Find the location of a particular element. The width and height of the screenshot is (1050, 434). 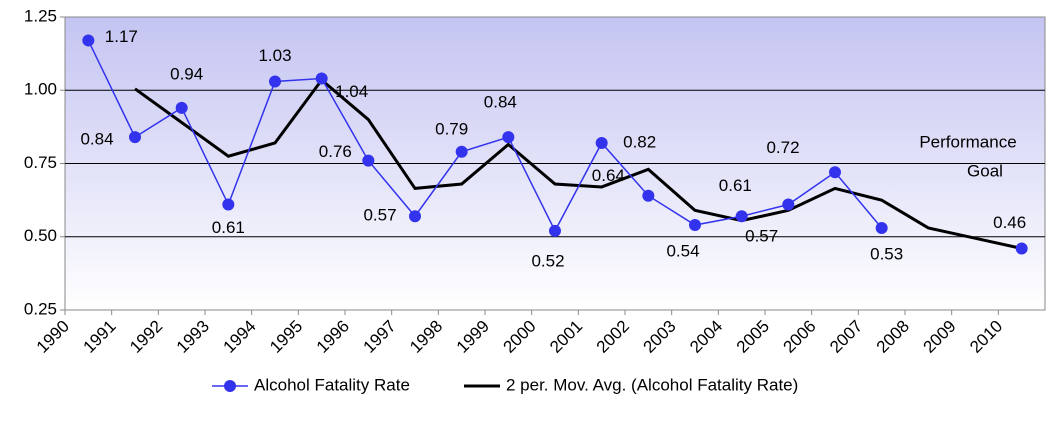

data-label: 0.53 is located at coordinates (886, 253).